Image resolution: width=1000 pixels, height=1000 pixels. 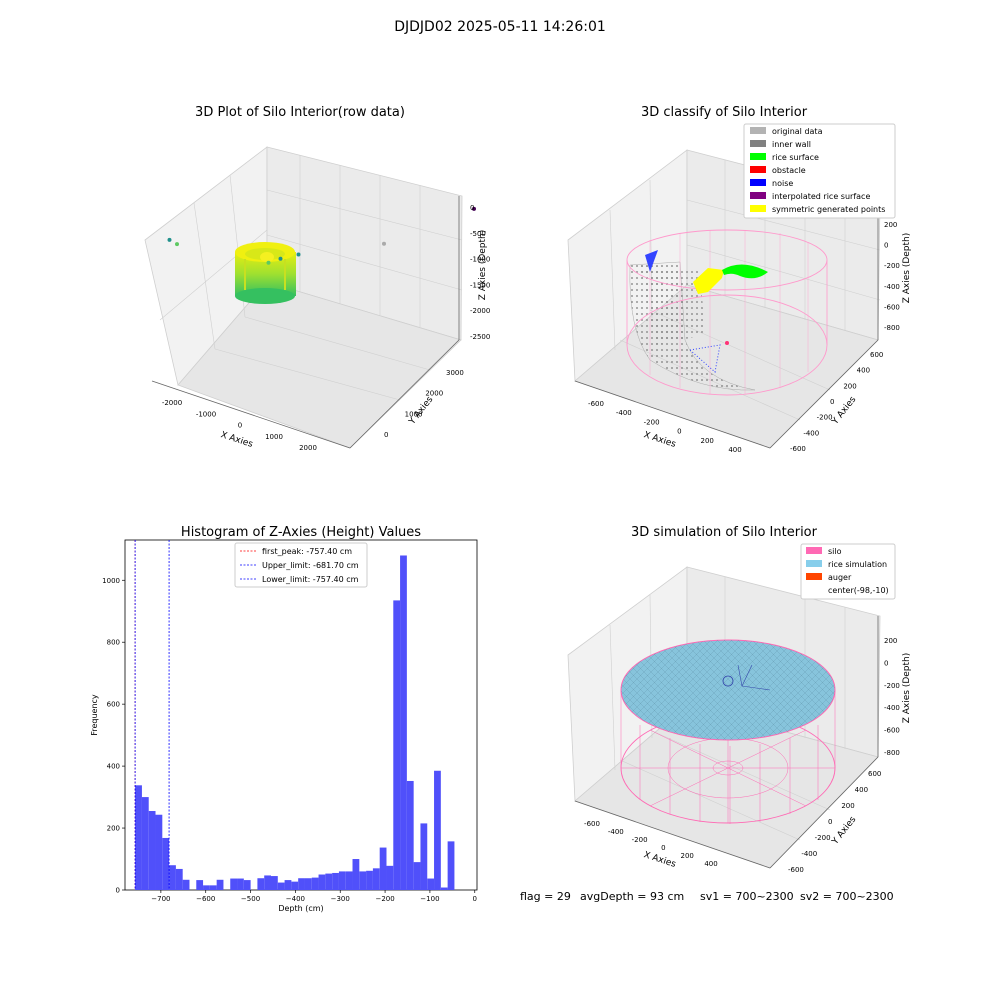 What do you see at coordinates (811, 433) in the screenshot?
I see `classify-y-tick-label: -400` at bounding box center [811, 433].